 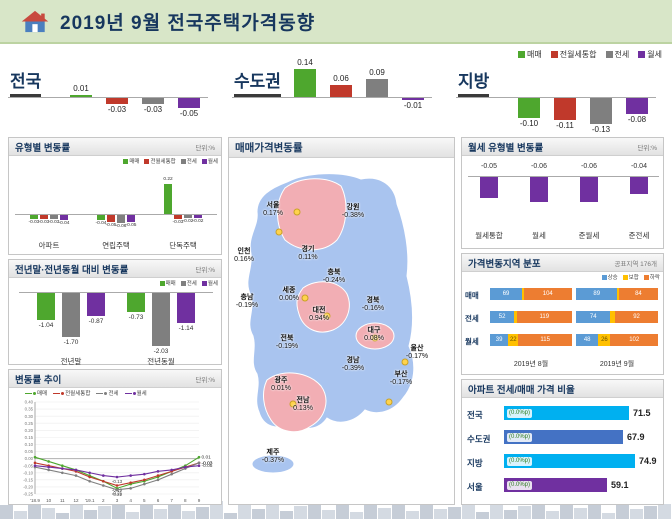 I want to click on legend-label: 전세, so click(x=191, y=284).